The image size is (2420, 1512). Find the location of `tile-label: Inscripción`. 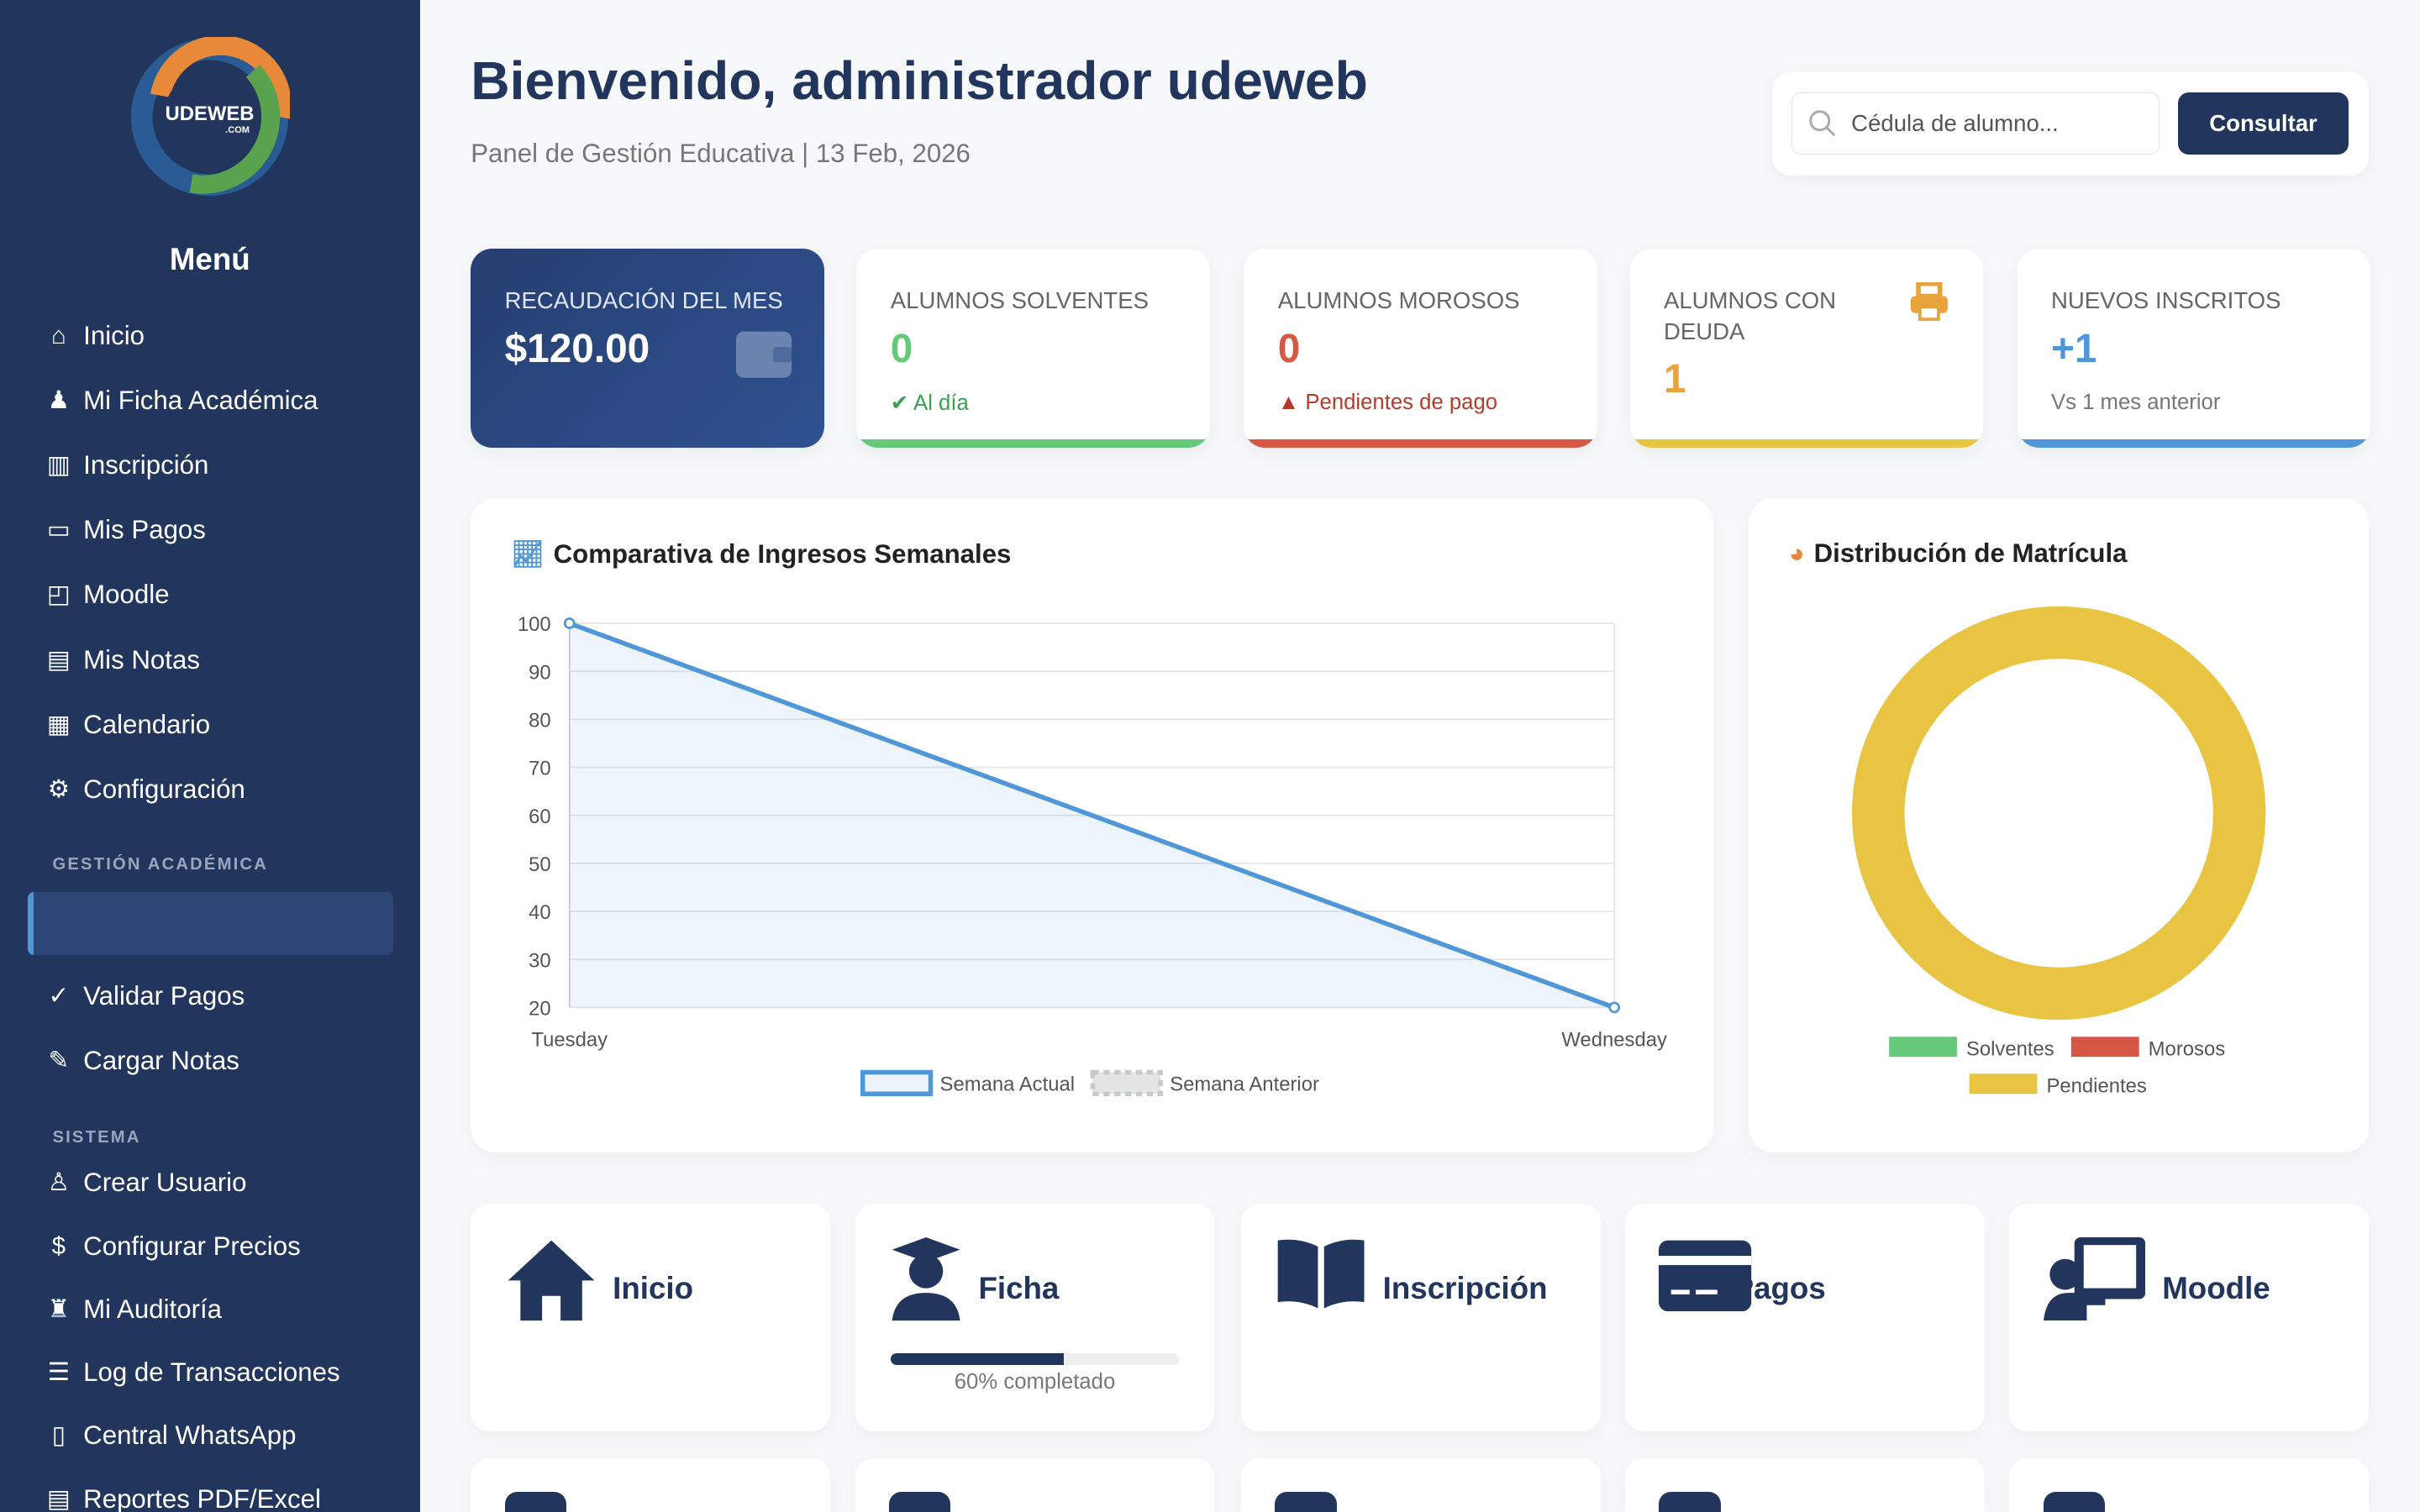

tile-label: Inscripción is located at coordinates (1465, 1288).